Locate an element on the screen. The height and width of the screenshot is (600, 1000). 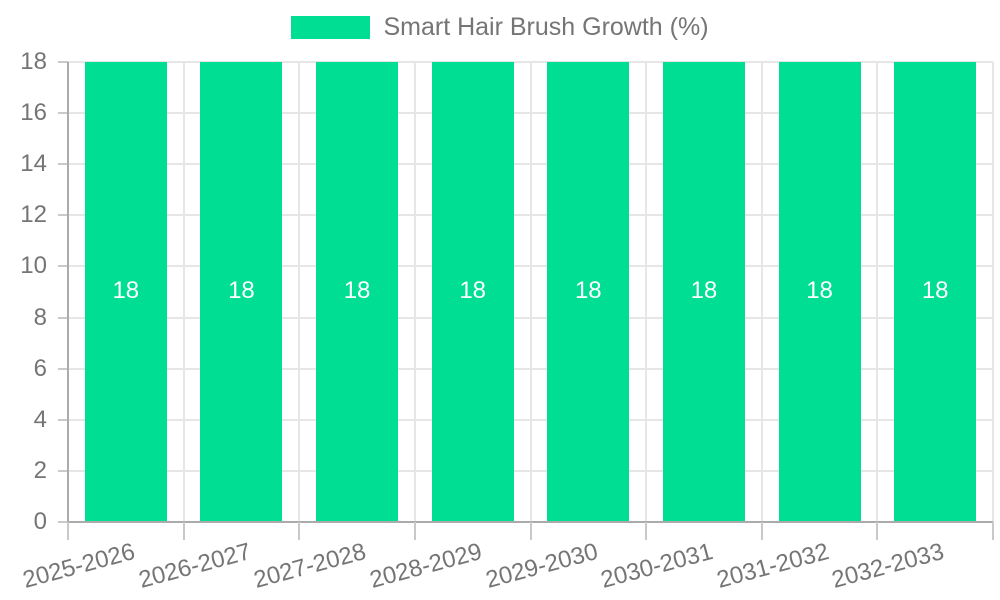
x-tick-label: 2030-2031 is located at coordinates (657, 566).